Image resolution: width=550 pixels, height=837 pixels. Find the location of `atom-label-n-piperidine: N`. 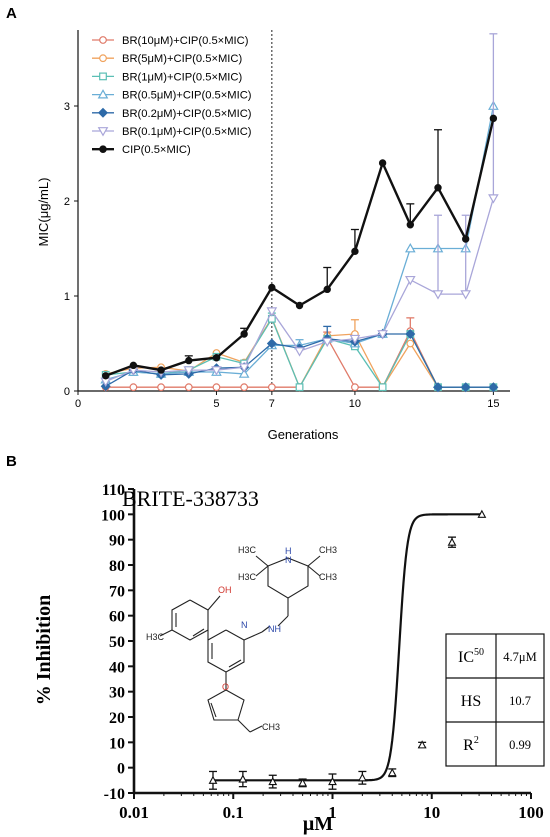

atom-label-n-piperidine: N is located at coordinates (288, 560).